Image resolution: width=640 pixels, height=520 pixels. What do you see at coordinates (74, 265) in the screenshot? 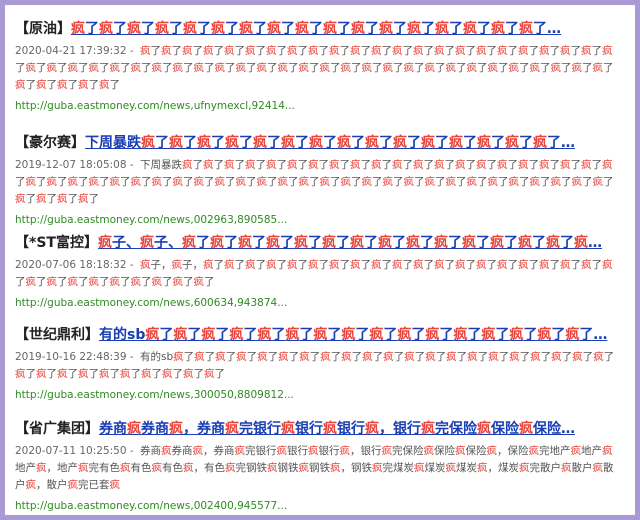
I see `result-time: 2020-07-06 18:18:32 -` at bounding box center [74, 265].